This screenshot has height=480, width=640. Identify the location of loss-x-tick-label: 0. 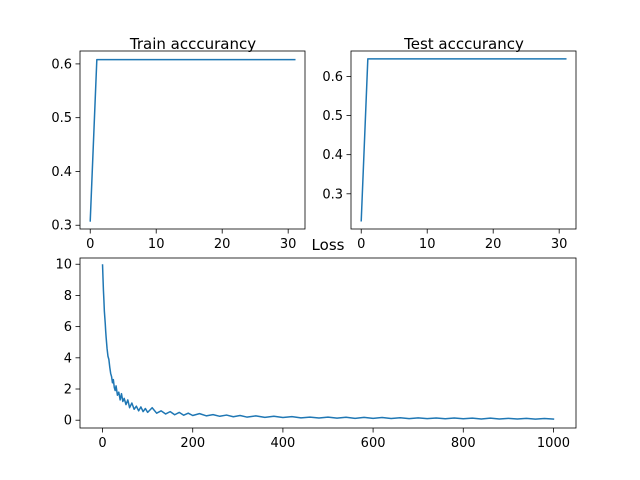
(102, 443).